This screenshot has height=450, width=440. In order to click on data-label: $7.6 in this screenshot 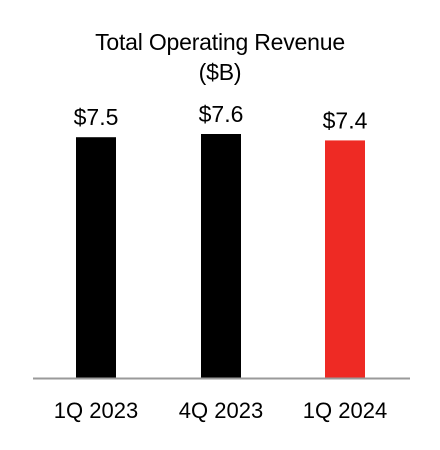, I will do `click(221, 114)`.